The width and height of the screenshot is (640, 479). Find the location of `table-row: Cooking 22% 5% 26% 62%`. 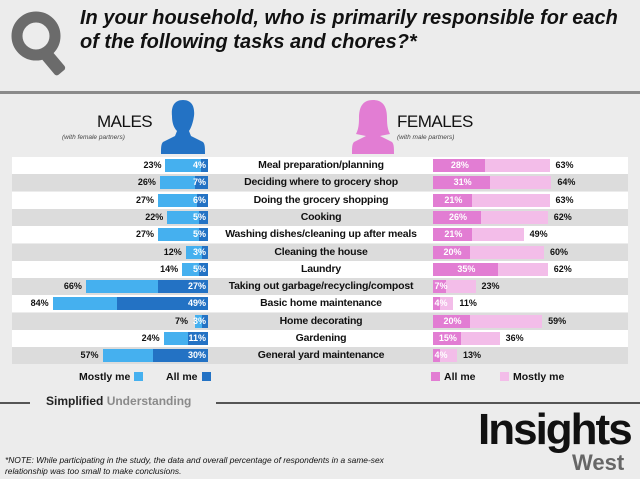

table-row: Cooking 22% 5% 26% 62% is located at coordinates (320, 217).